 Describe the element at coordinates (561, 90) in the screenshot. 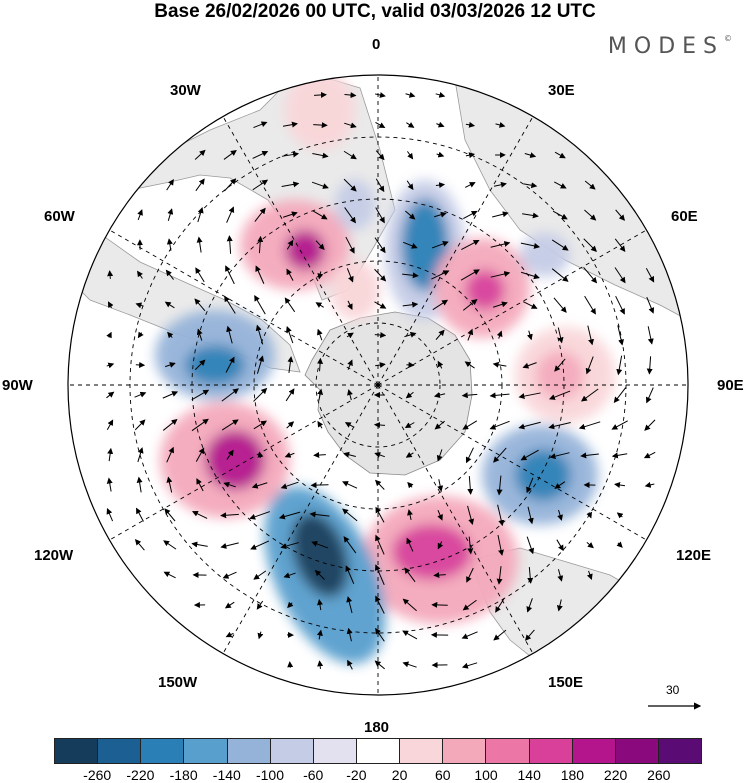

I see `lon-label-30e: 30E` at that location.